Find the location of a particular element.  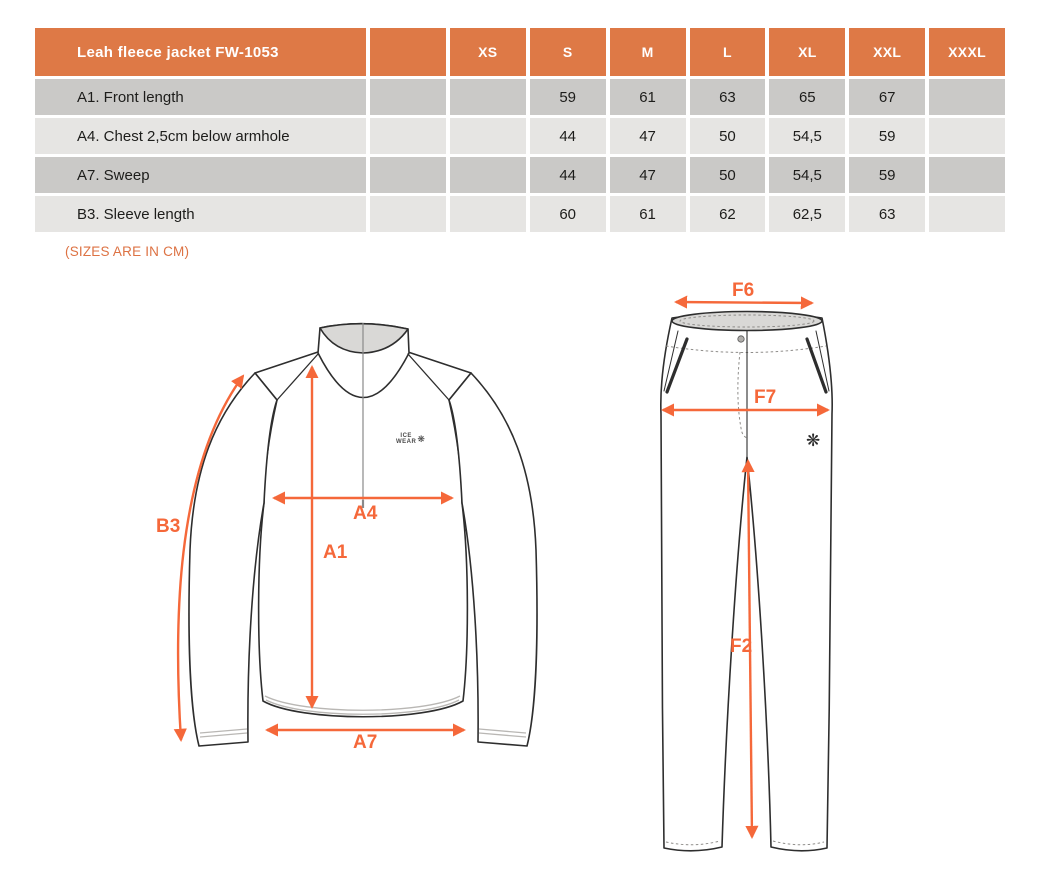

hem-stitch is located at coordinates (362, 703).